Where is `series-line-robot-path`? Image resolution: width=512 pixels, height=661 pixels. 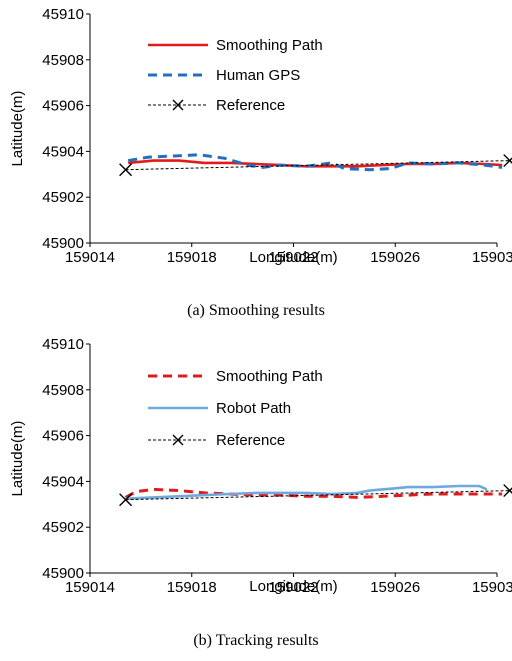 series-line-robot-path is located at coordinates (306, 492).